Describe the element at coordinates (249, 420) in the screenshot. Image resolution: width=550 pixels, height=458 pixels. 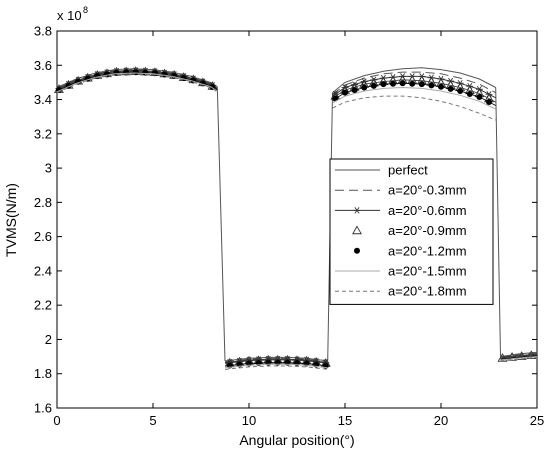
I see `x-tick-label: 10` at that location.